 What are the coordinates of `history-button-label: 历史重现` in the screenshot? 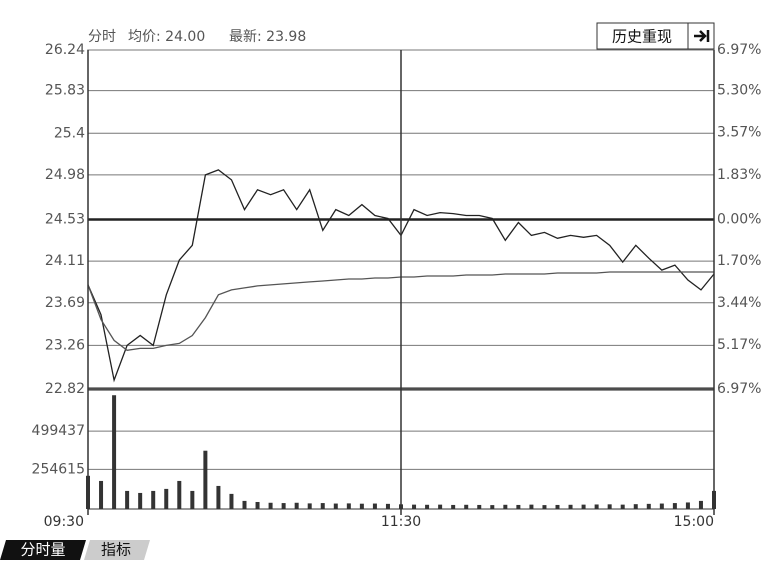 It's located at (642, 37).